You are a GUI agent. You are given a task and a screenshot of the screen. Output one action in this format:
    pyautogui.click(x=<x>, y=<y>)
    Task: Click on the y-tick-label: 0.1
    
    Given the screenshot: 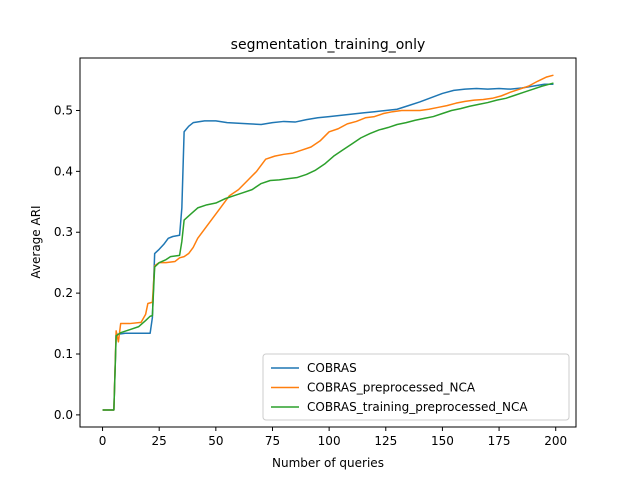 What is the action you would take?
    pyautogui.click(x=63, y=354)
    